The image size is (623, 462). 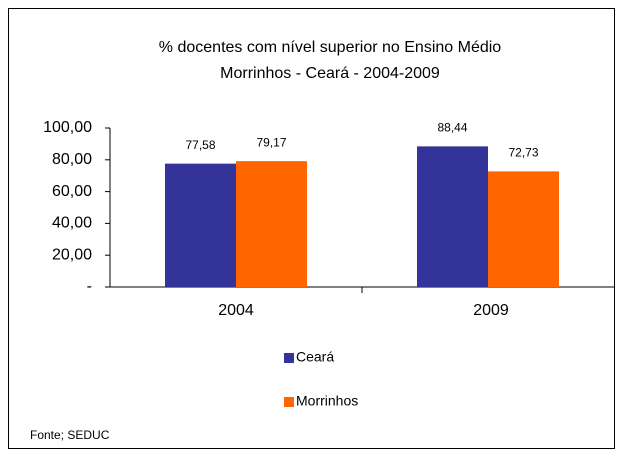 What do you see at coordinates (330, 73) in the screenshot?
I see `chart-subtitle: Morrinhos - Ceará - 2004-2009` at bounding box center [330, 73].